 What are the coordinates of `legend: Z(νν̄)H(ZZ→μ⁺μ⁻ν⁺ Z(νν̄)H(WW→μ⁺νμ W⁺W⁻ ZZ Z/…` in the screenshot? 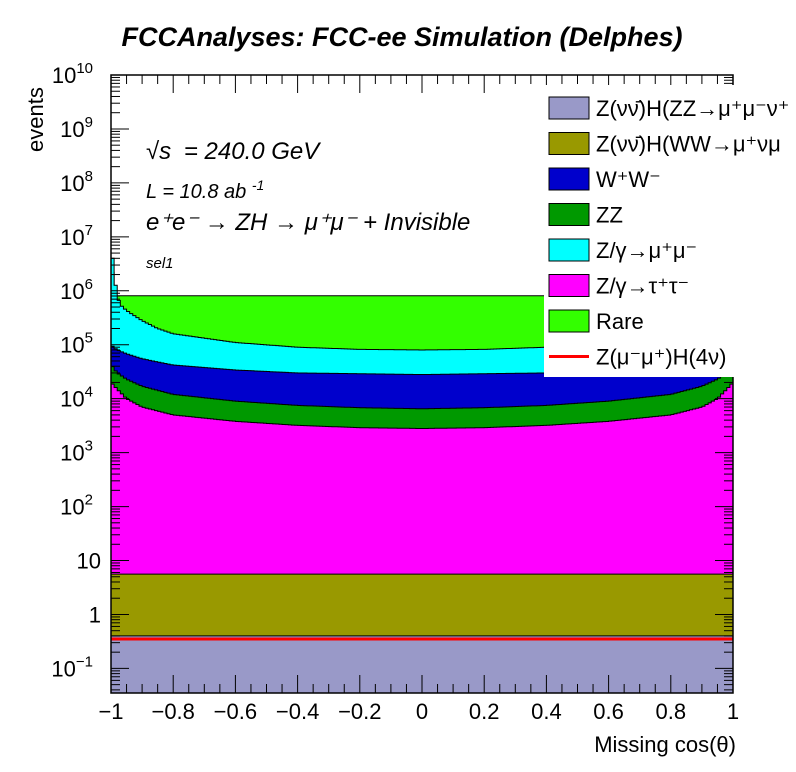 It's located at (670, 231).